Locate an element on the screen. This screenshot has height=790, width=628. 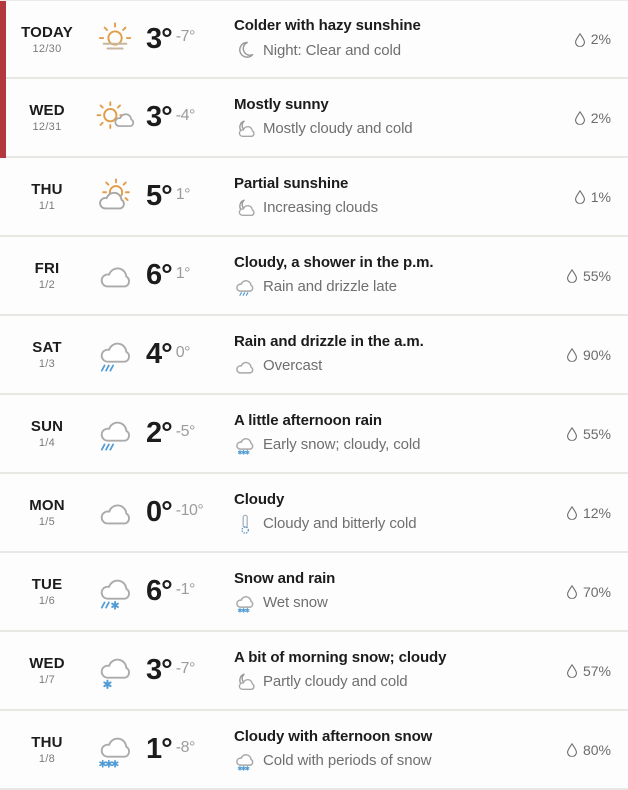
precipitation: 2% is located at coordinates (601, 118).